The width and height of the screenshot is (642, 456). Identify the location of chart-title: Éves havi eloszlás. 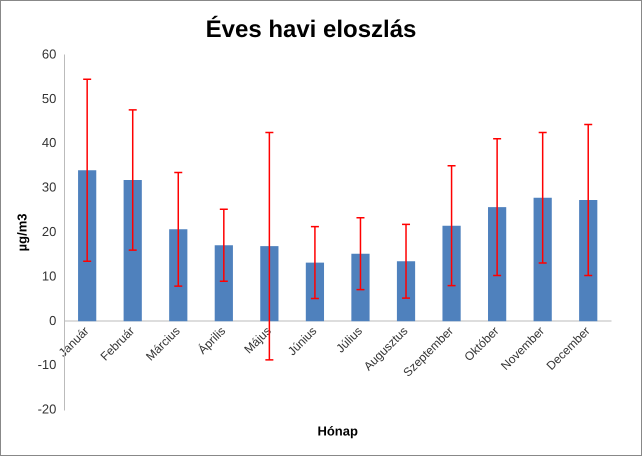
(311, 29).